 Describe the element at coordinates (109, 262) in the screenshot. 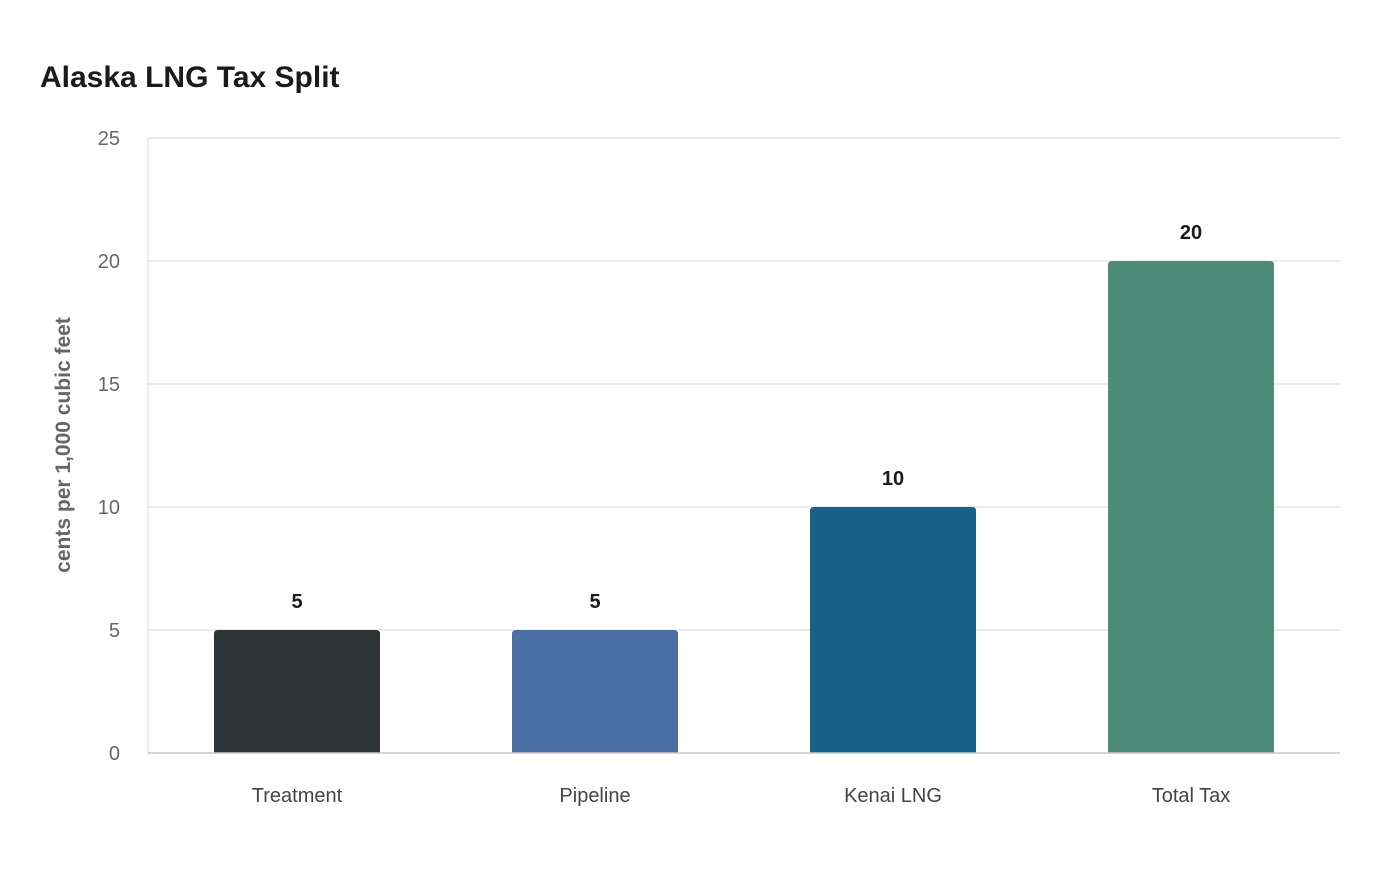

I see `y-tick-label: 20` at that location.